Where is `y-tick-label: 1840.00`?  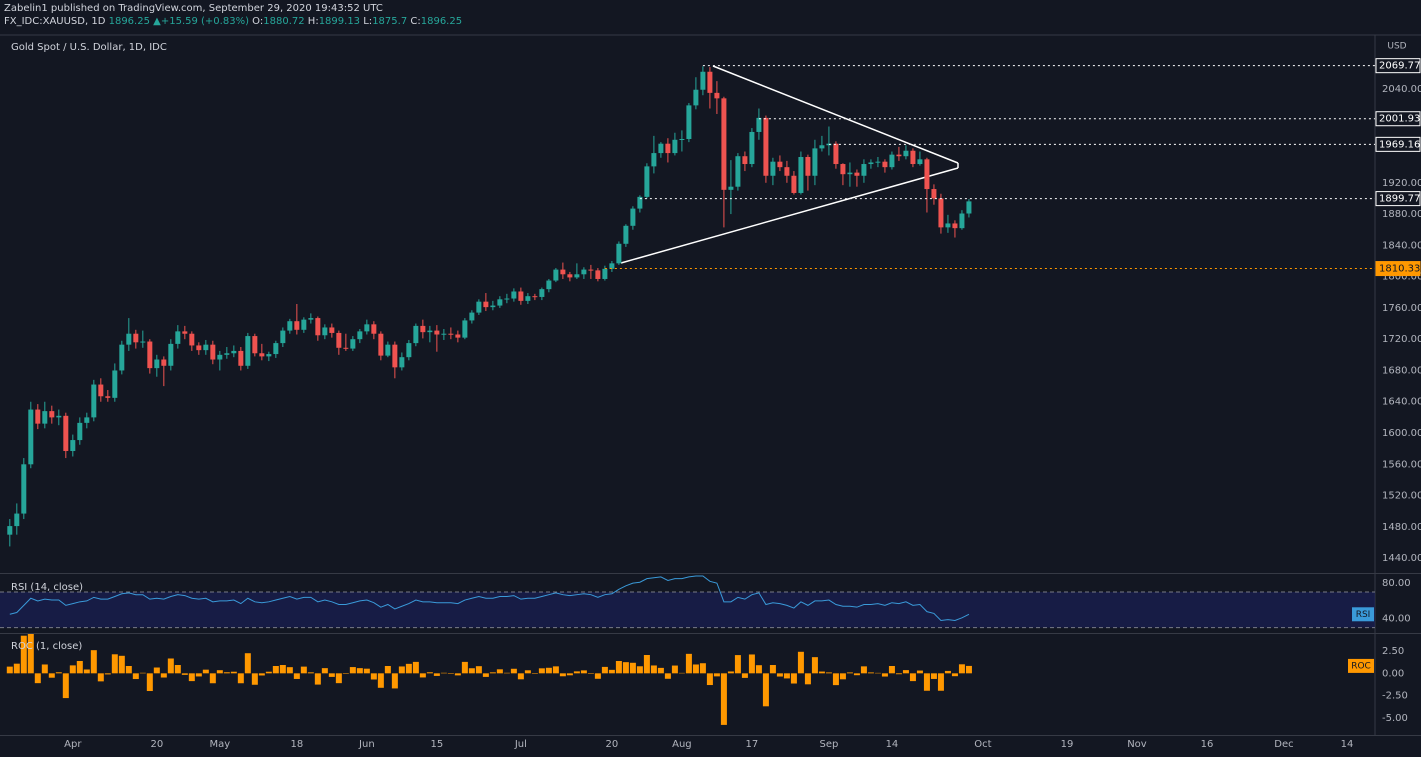
y-tick-label: 1840.00 is located at coordinates (1401, 245).